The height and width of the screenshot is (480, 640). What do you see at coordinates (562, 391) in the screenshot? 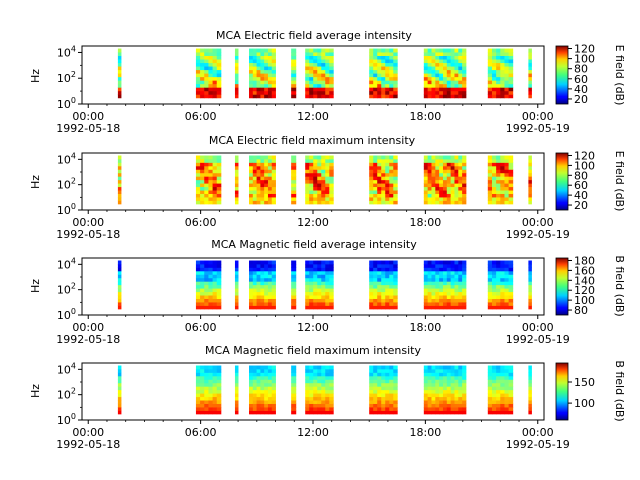
I see `panel-4-colorbar` at bounding box center [562, 391].